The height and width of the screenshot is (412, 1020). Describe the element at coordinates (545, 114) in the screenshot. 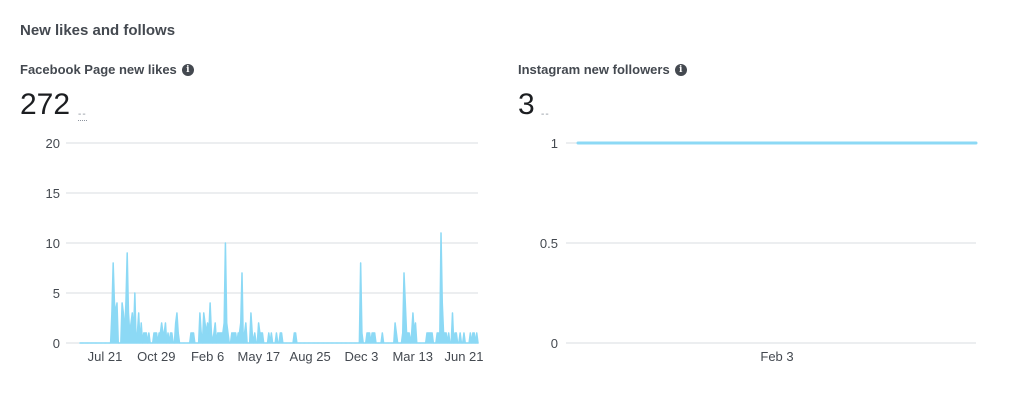

I see `instagram-delta: --` at that location.